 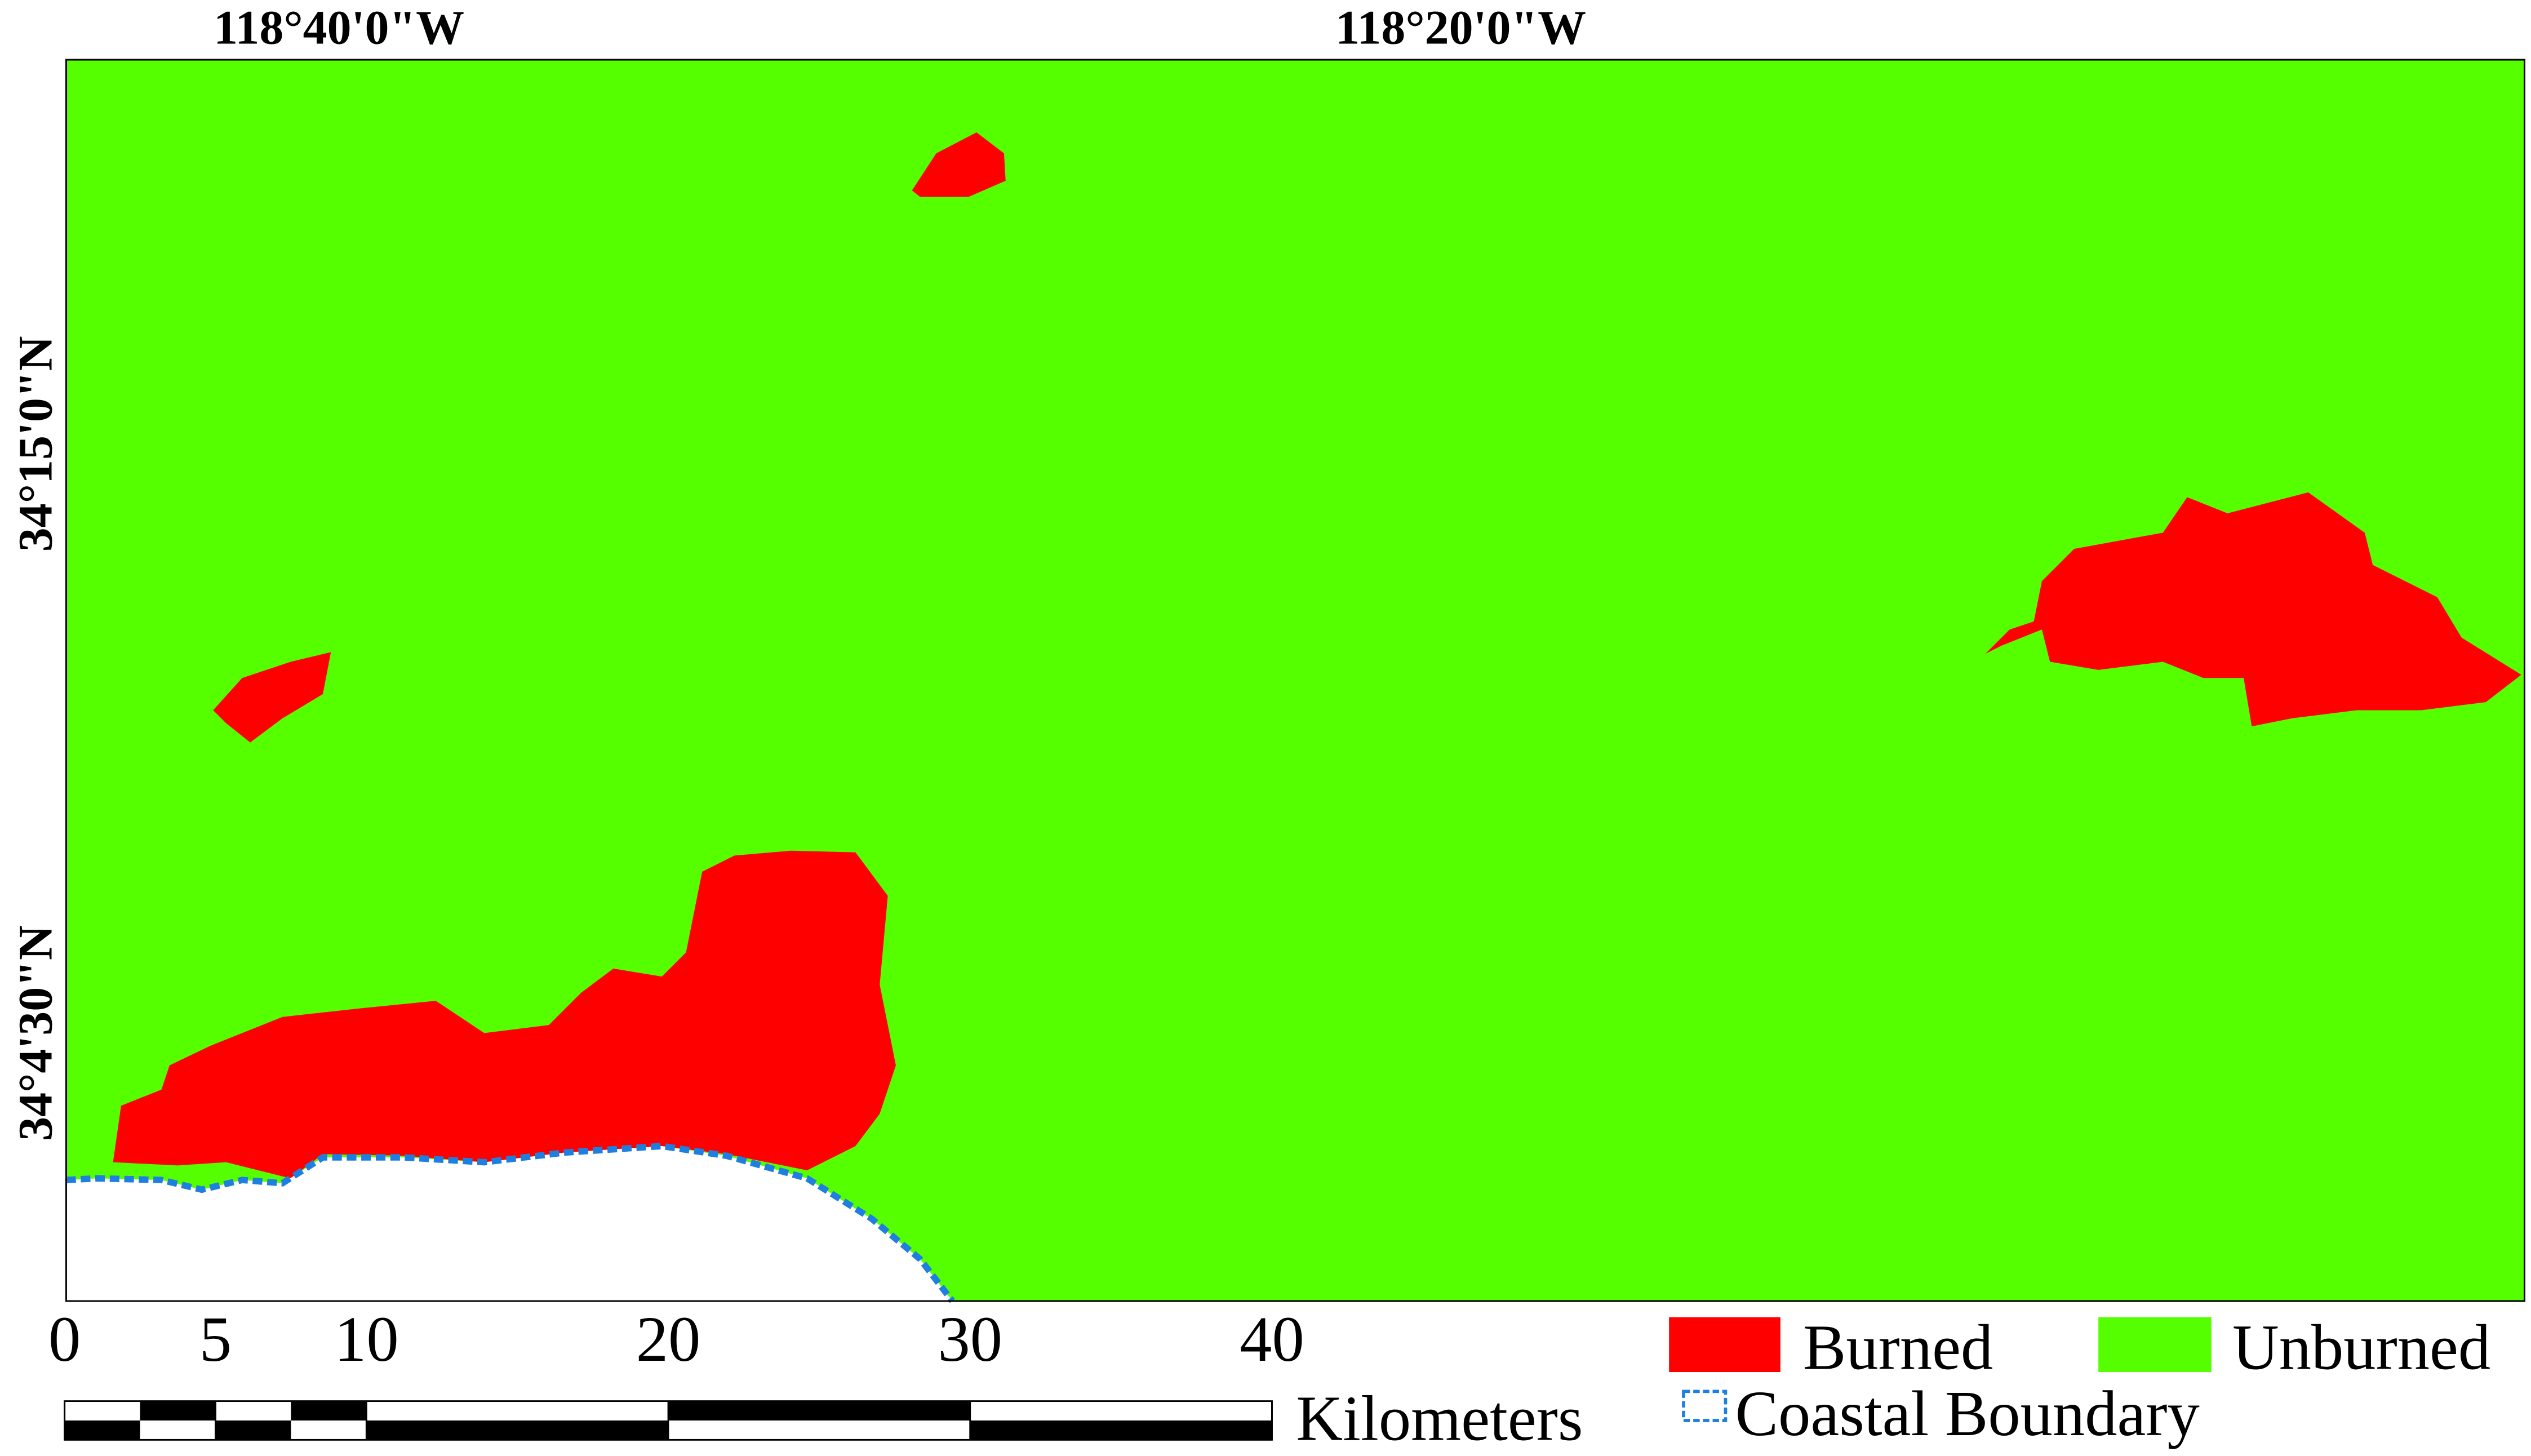 I want to click on legend: Burned Unburned Coastal Boundary, so click(x=2080, y=1380).